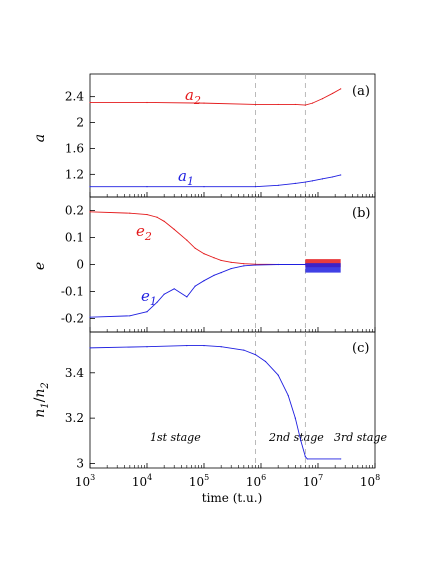 Image resolution: width=436 pixels, height=564 pixels. What do you see at coordinates (232, 135) in the screenshot?
I see `panel-a-frame` at bounding box center [232, 135].